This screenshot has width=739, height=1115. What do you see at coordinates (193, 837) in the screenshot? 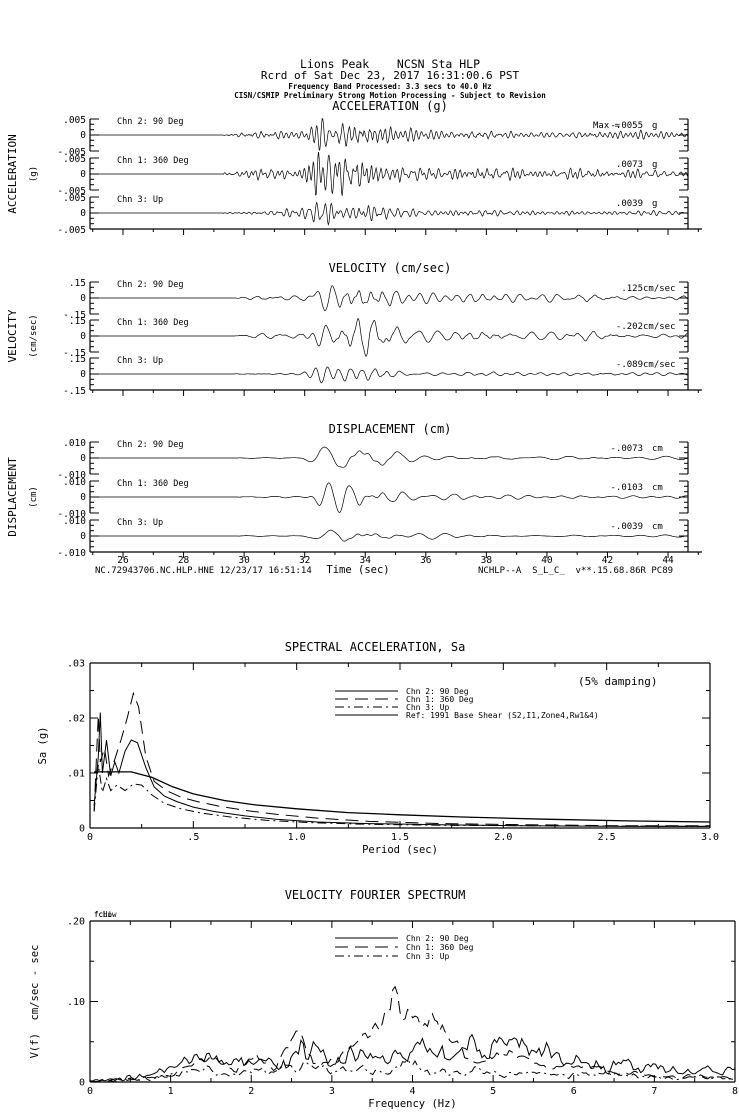
I see `x-tick-label: .5` at bounding box center [193, 837].